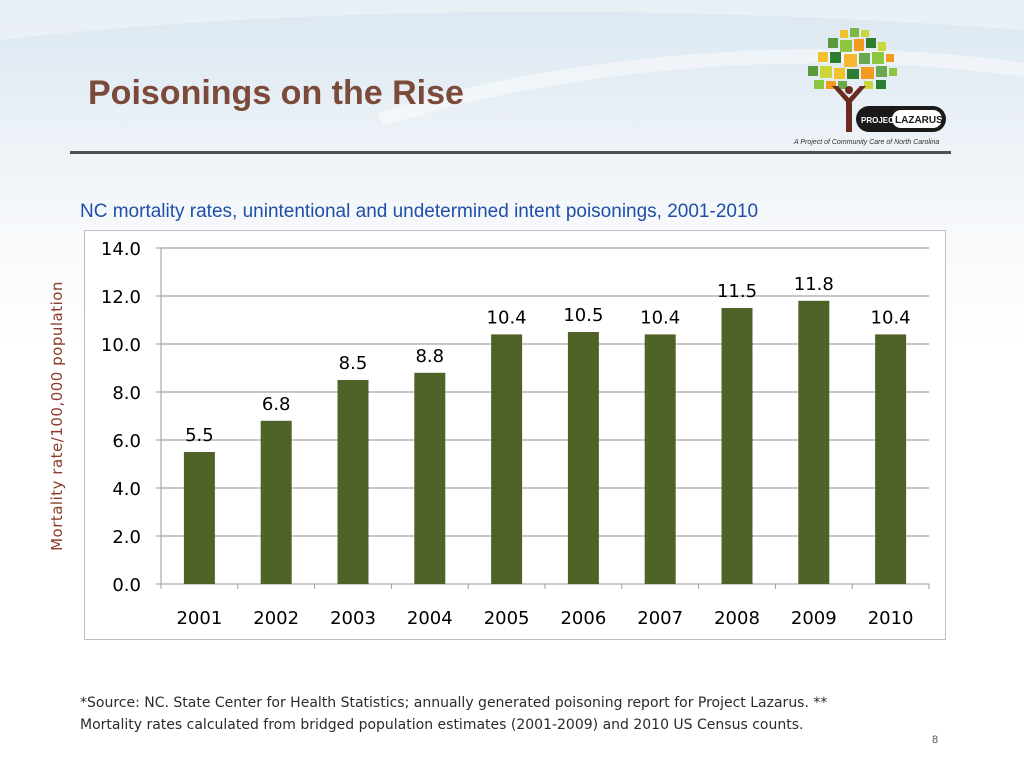 The width and height of the screenshot is (1024, 768). I want to click on y-tick-label: 4.0, so click(126, 489).